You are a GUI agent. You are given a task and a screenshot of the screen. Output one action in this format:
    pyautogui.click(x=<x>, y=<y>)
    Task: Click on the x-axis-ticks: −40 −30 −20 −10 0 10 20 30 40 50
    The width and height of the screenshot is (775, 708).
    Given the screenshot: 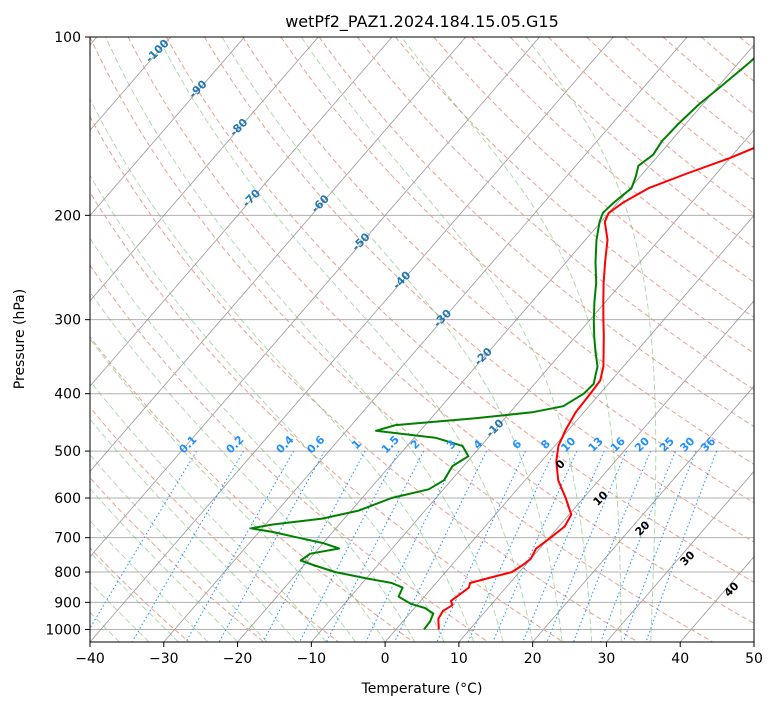 What is the action you would take?
    pyautogui.click(x=419, y=654)
    